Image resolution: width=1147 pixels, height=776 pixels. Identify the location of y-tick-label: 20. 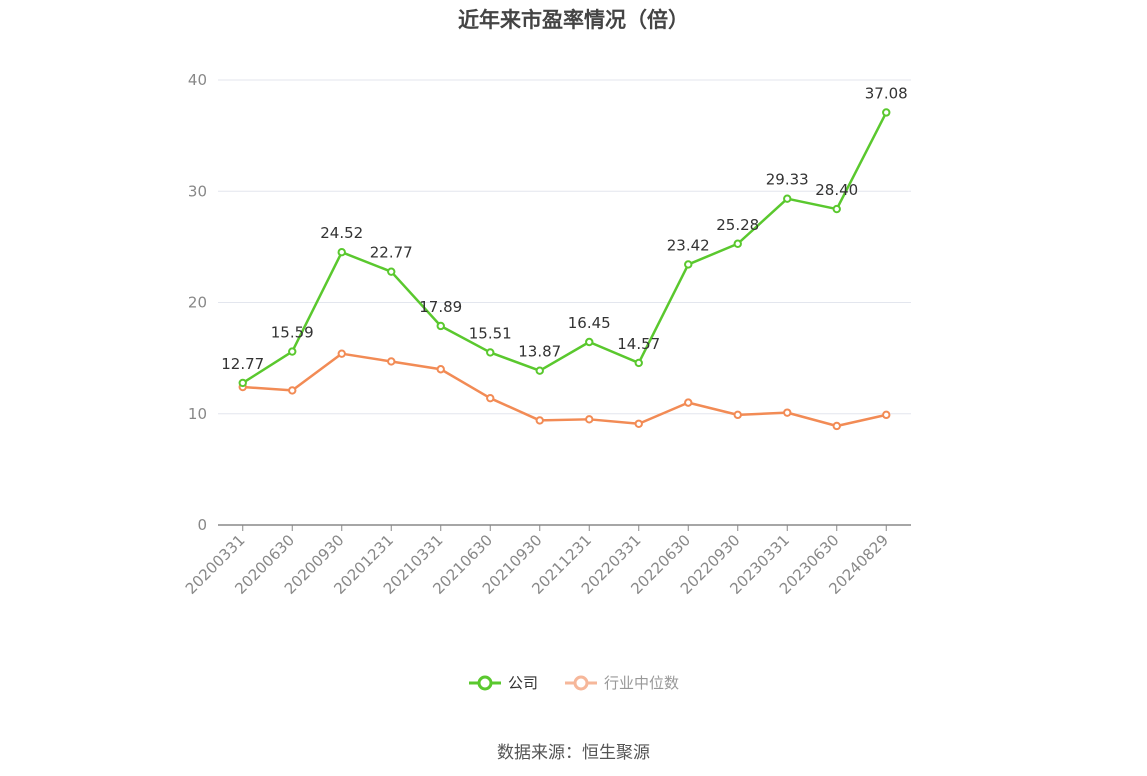
(197, 303).